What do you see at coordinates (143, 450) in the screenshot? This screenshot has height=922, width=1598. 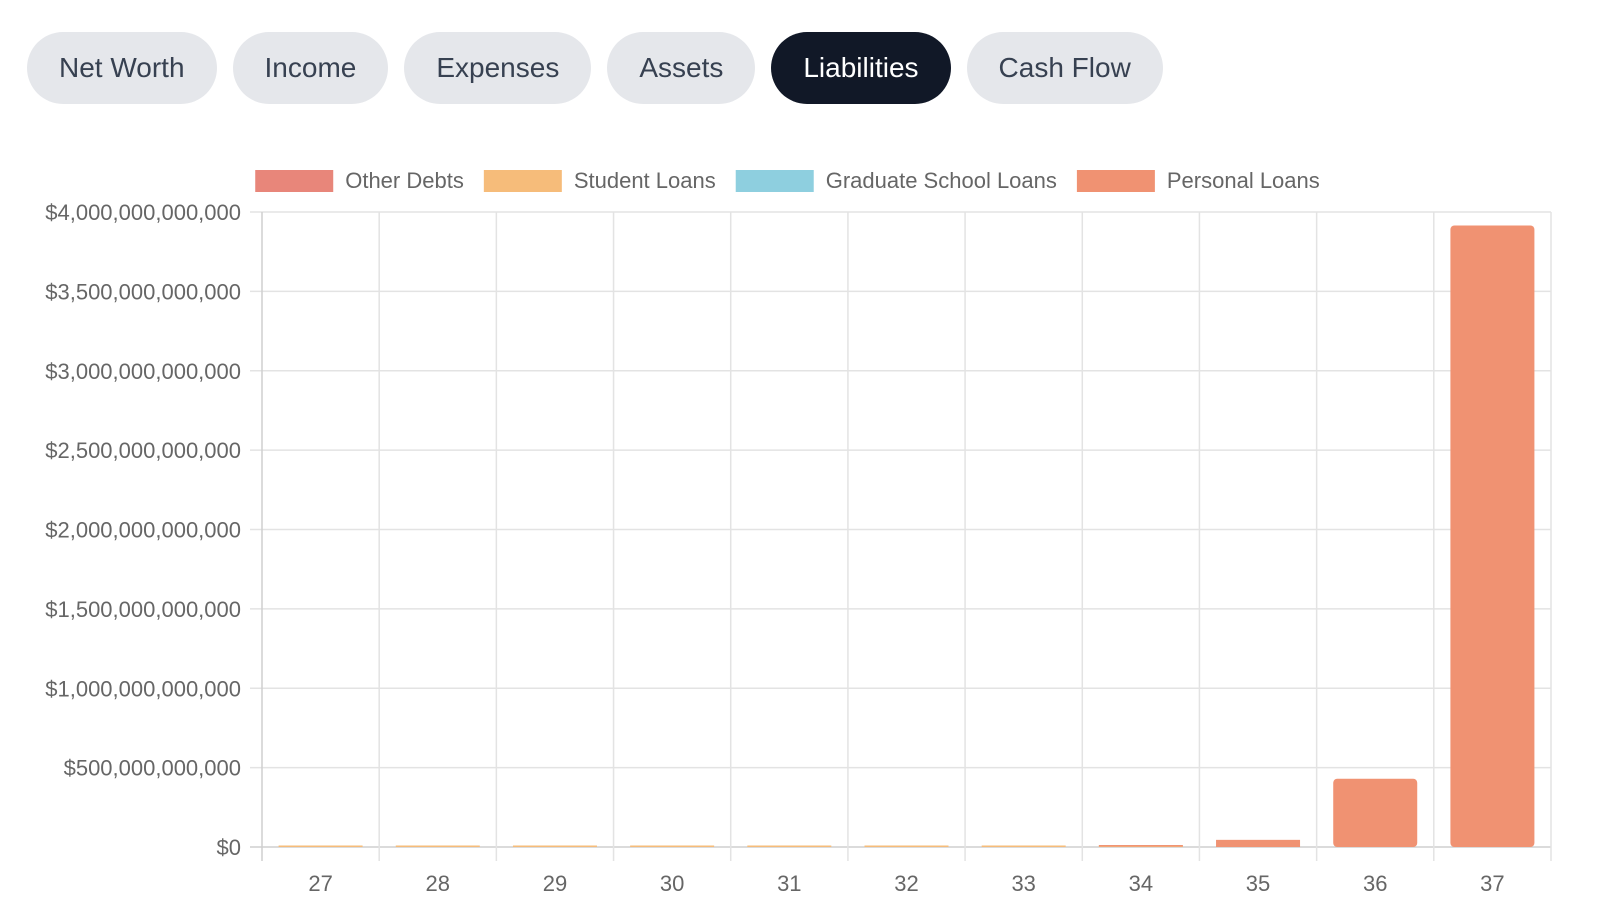 I see `y-tick-label: $2,500,000,000,000` at bounding box center [143, 450].